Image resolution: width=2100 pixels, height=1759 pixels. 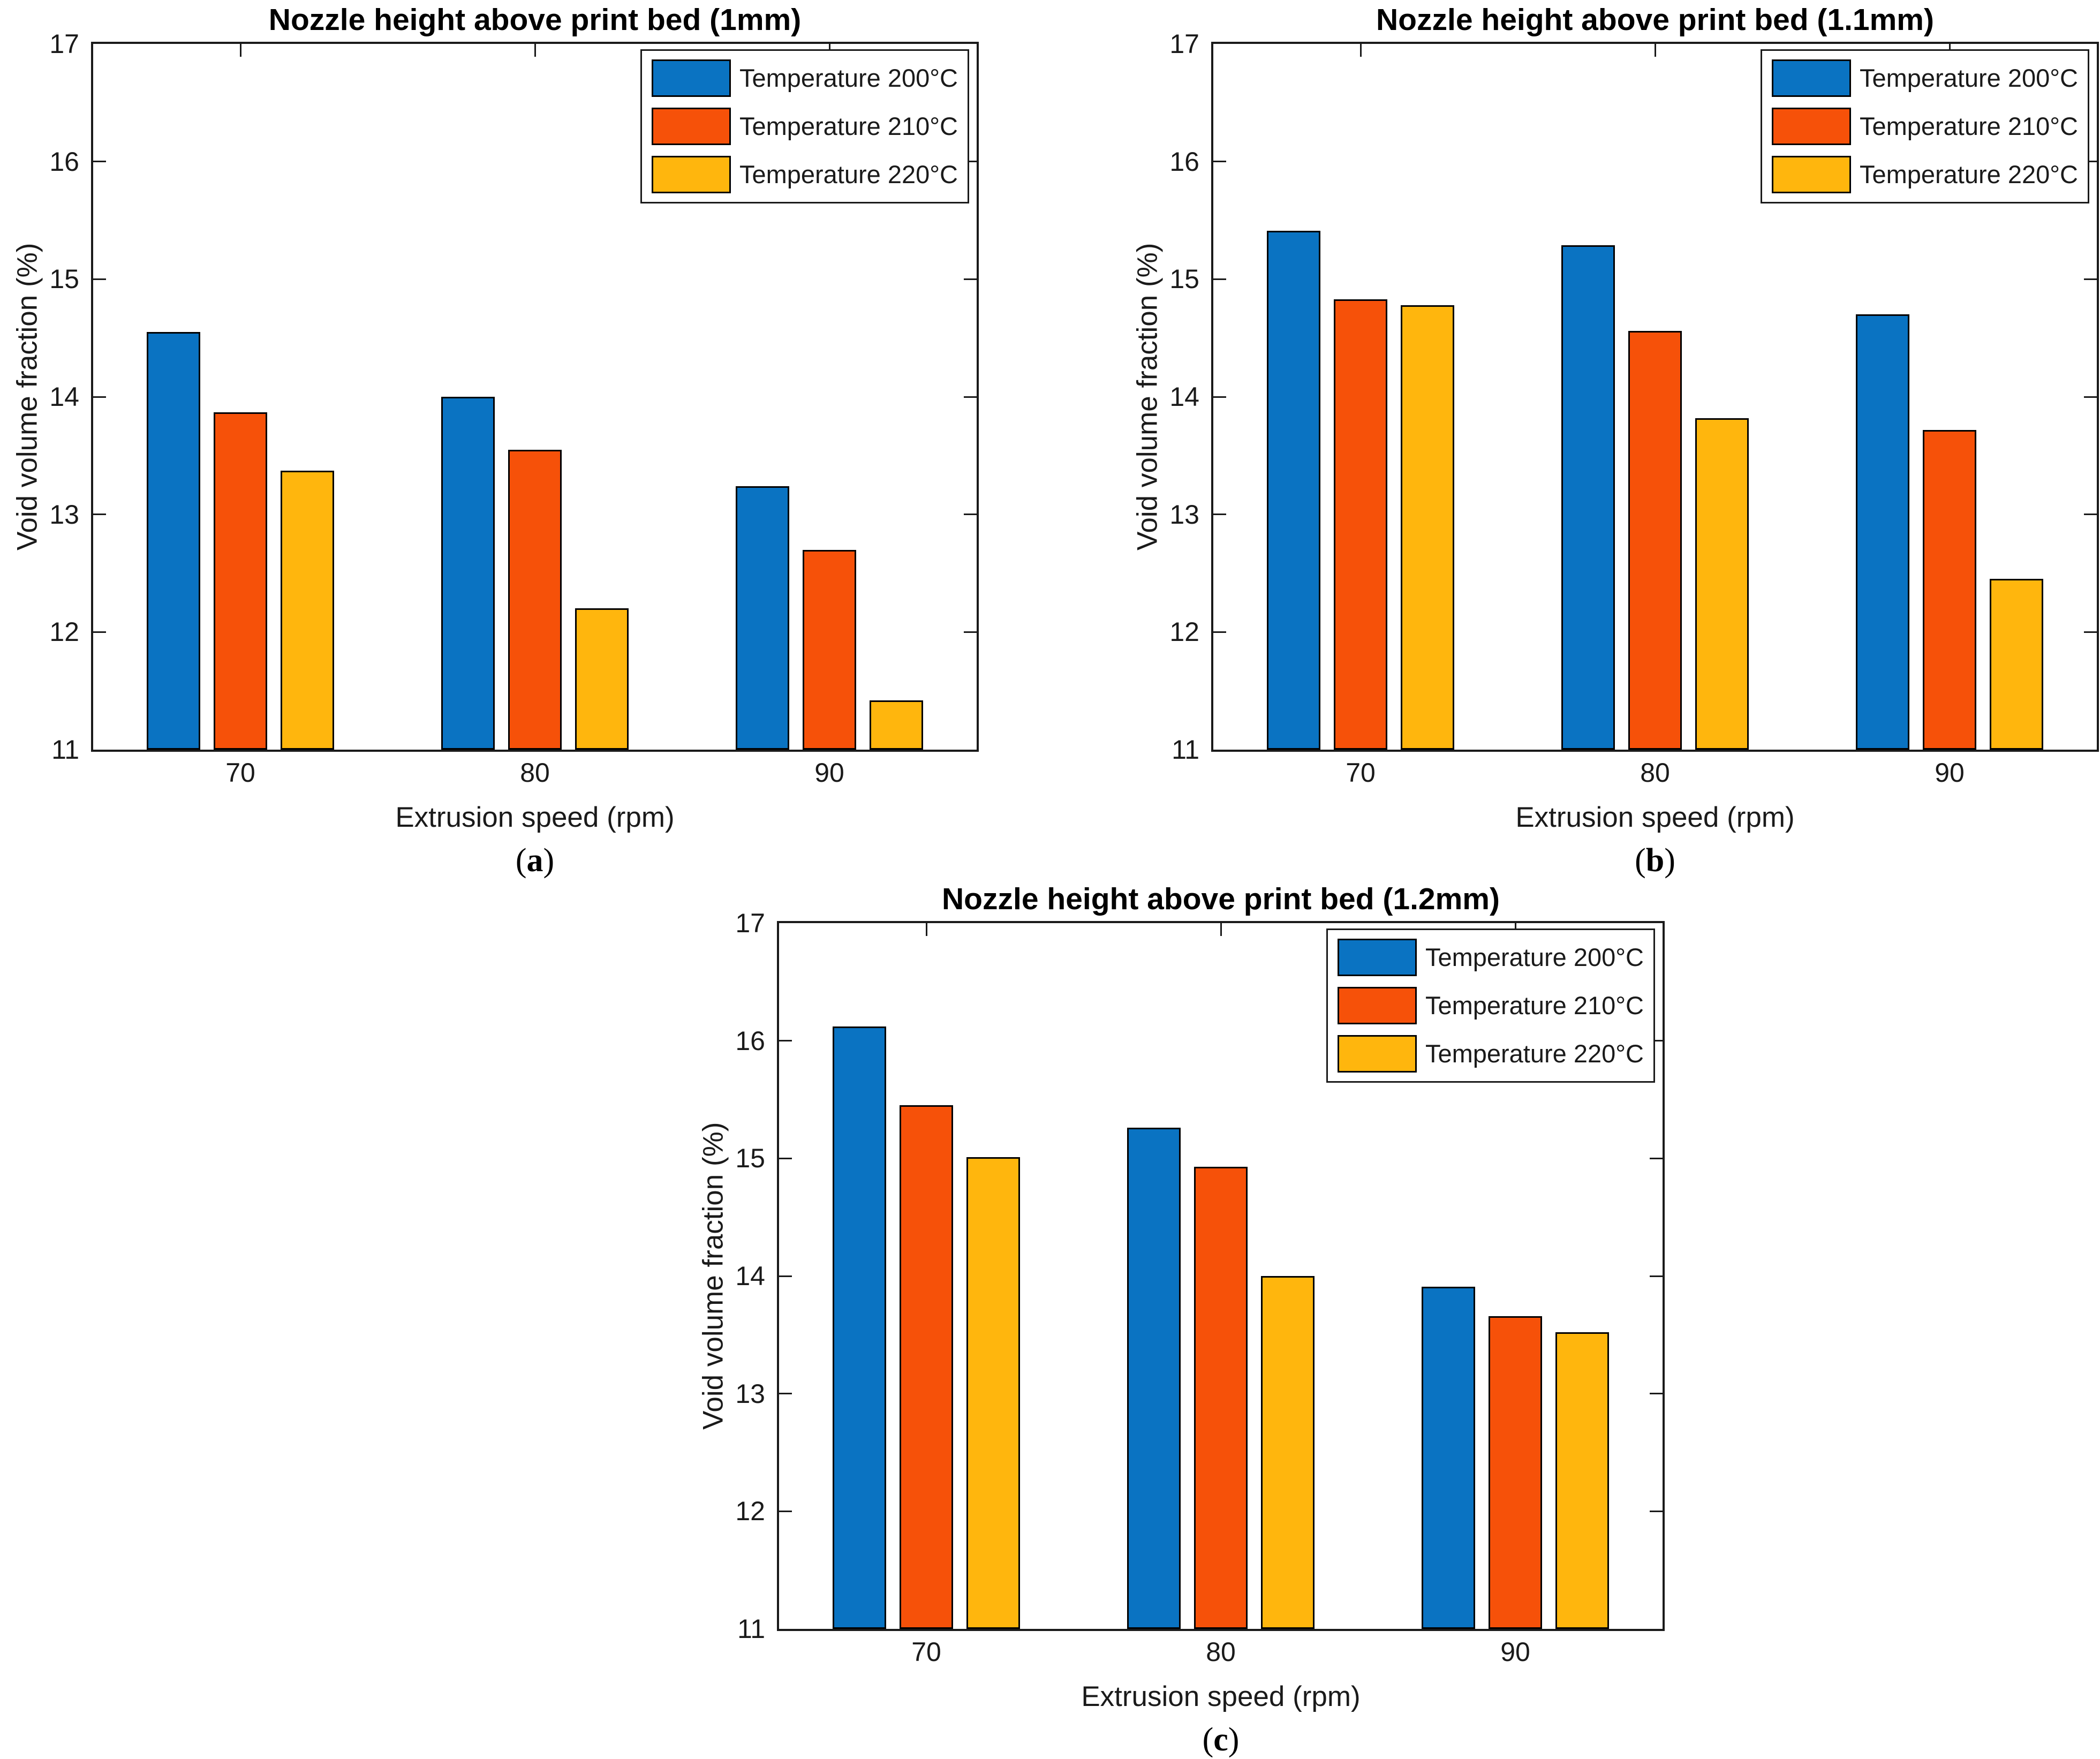 What do you see at coordinates (1221, 899) in the screenshot?
I see `chart-title: Nozzle height above print bed (1.2mm)` at bounding box center [1221, 899].